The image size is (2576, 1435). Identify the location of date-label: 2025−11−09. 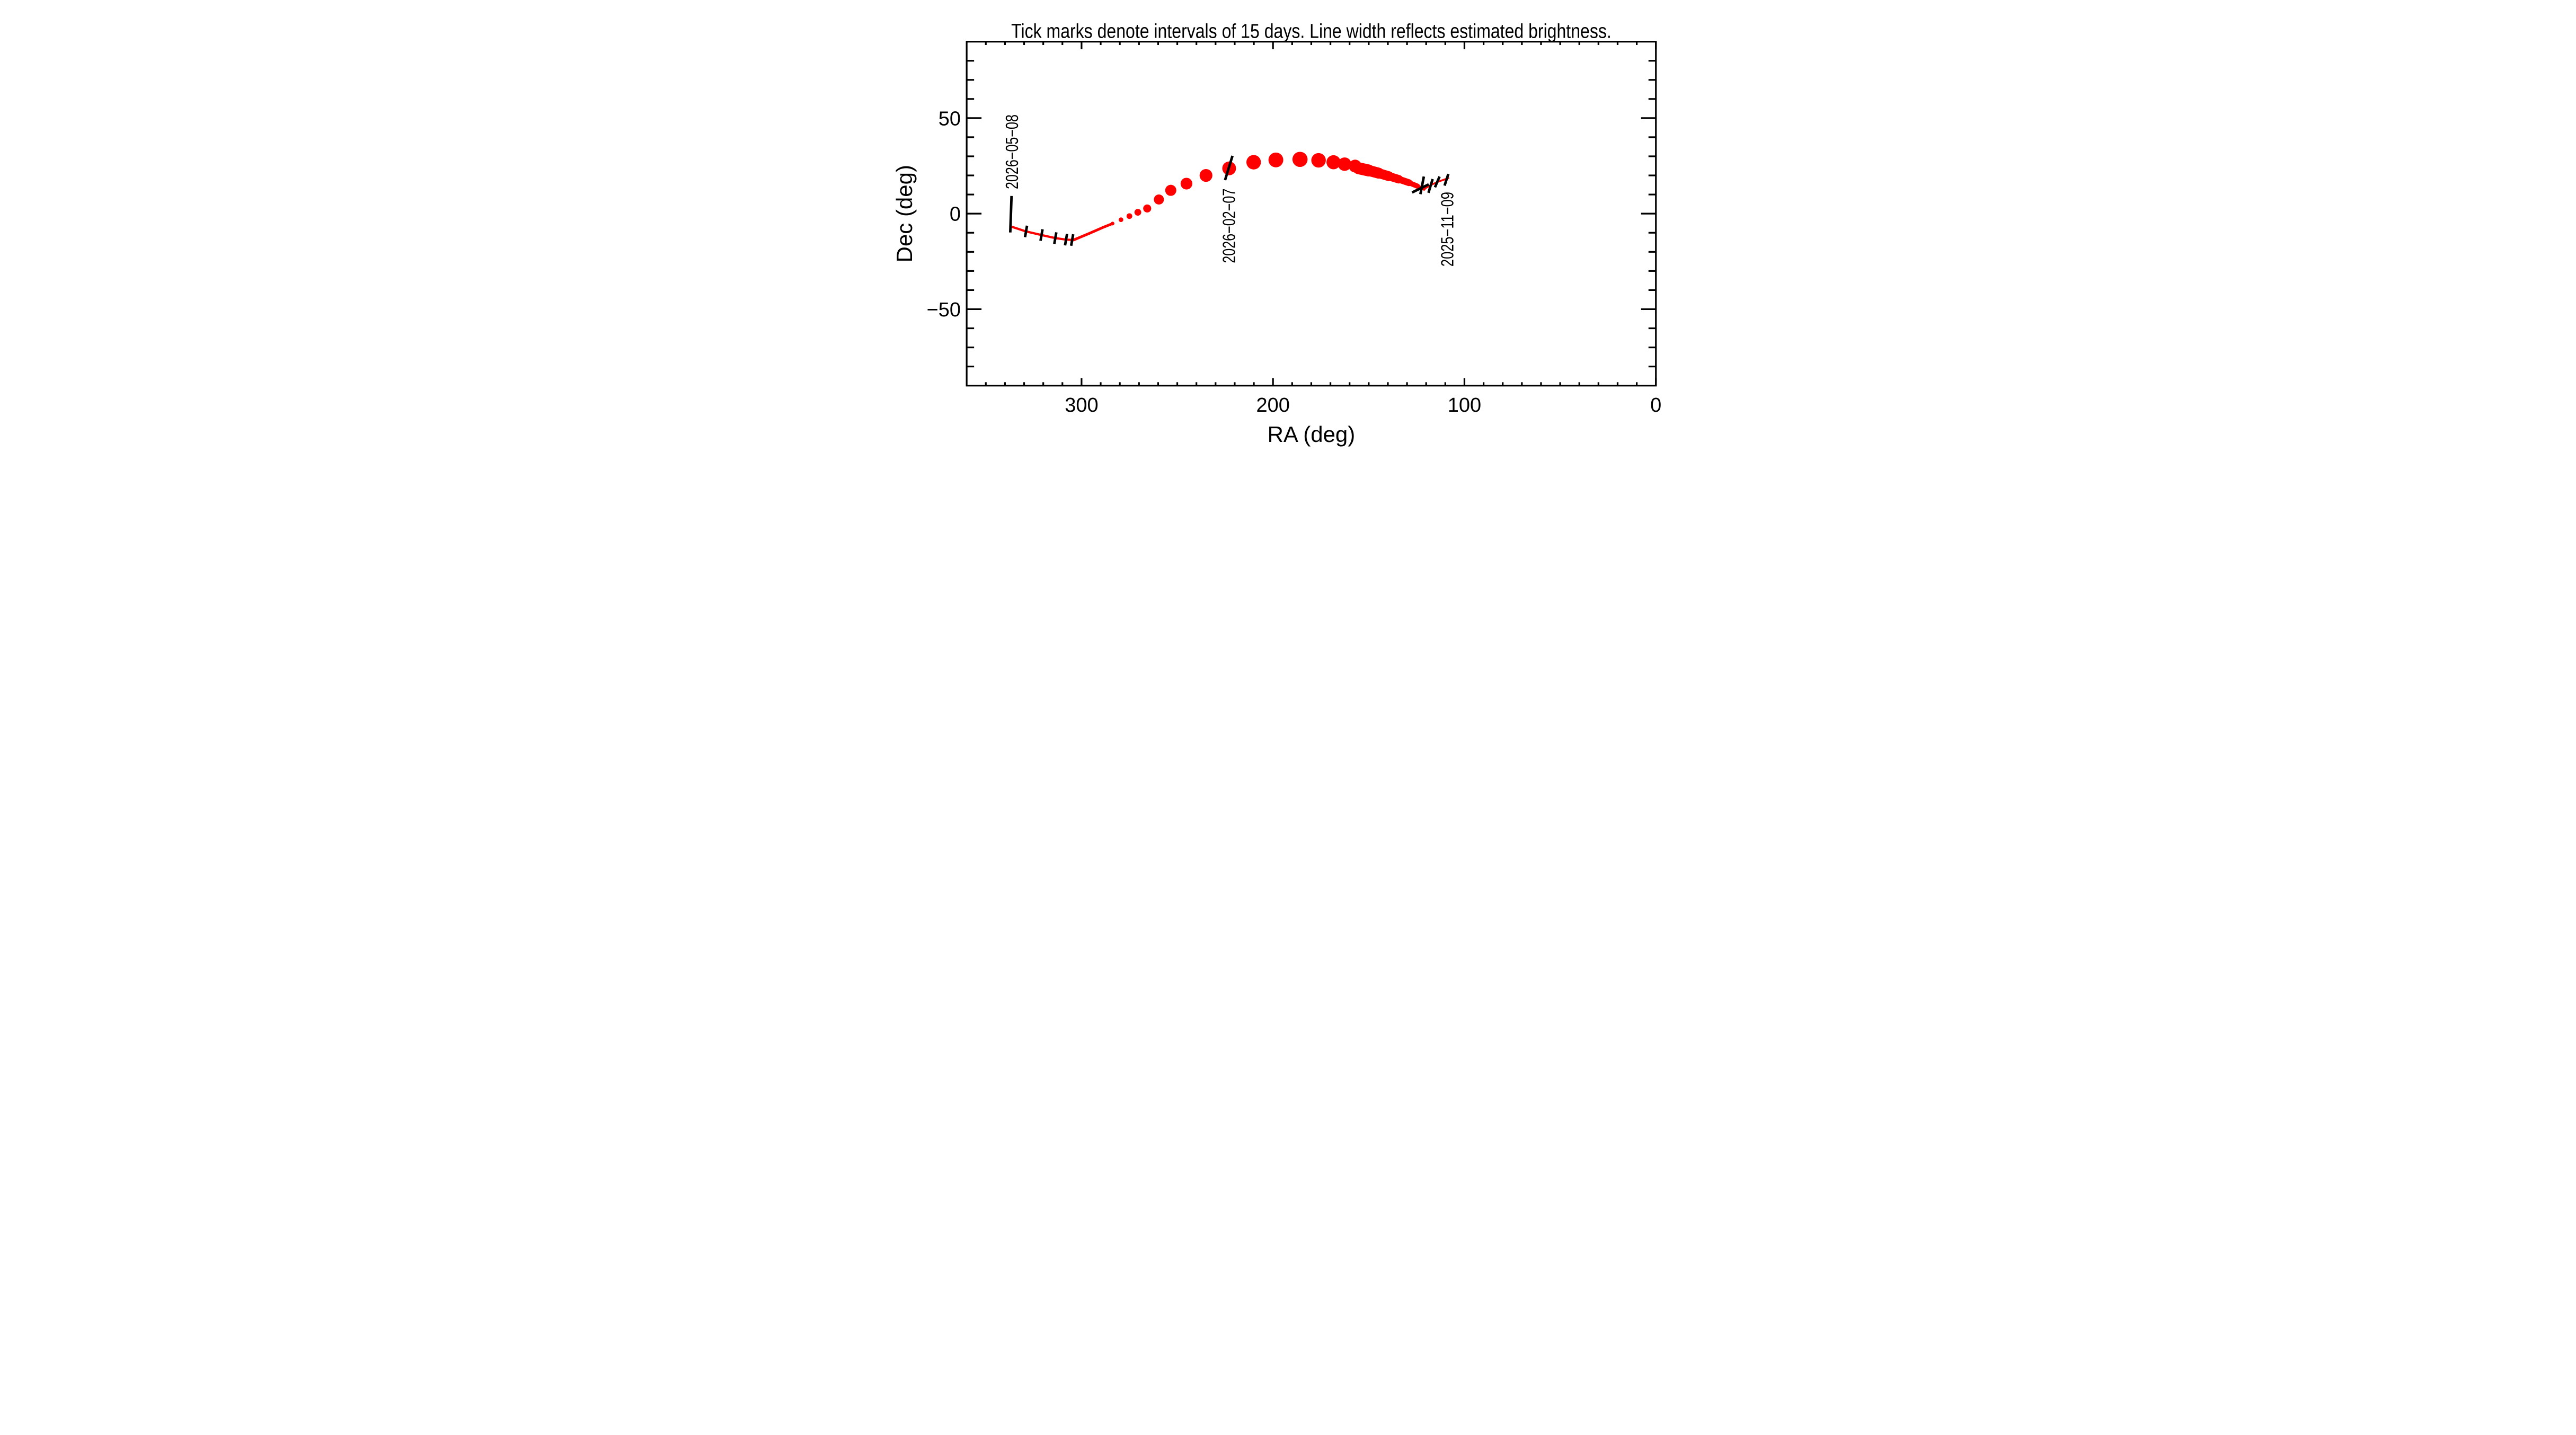
(1447, 229).